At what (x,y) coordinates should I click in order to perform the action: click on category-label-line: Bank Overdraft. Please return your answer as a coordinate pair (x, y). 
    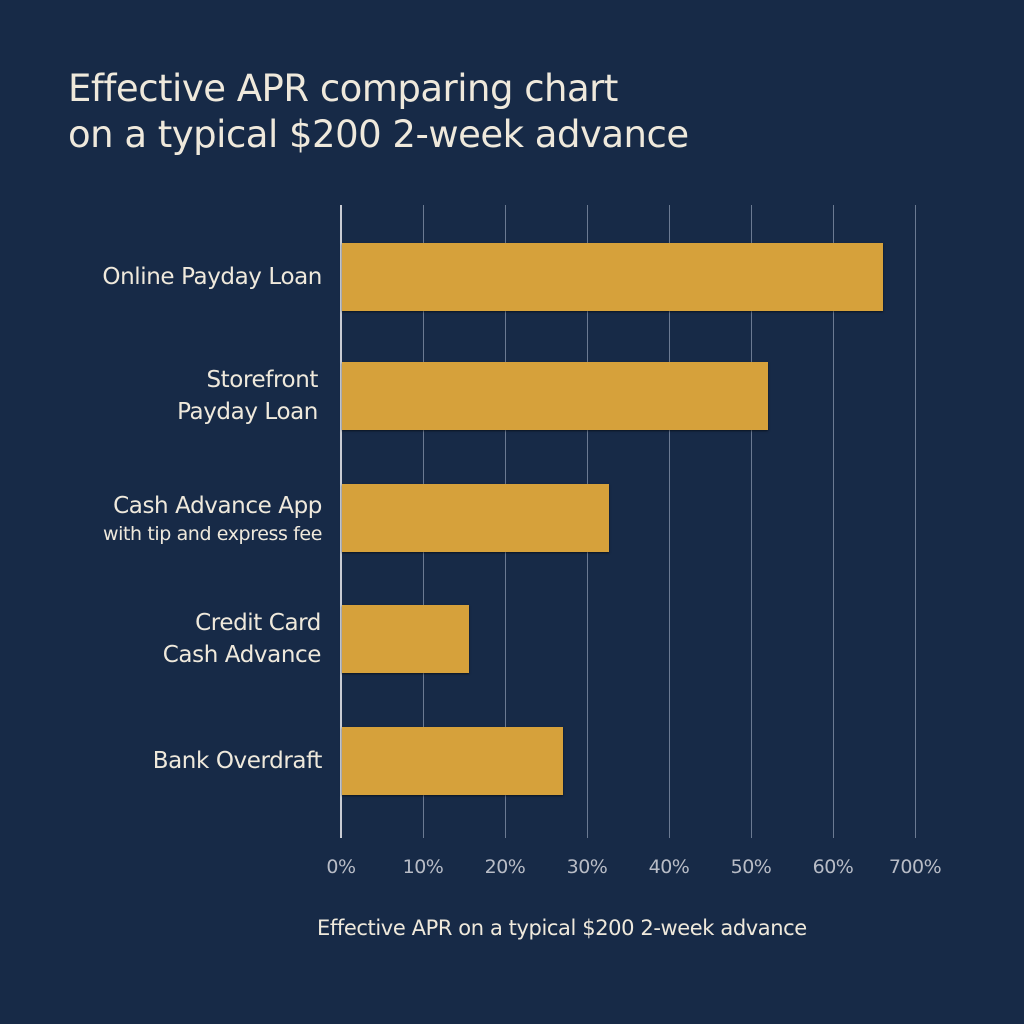
    Looking at the image, I should click on (237, 761).